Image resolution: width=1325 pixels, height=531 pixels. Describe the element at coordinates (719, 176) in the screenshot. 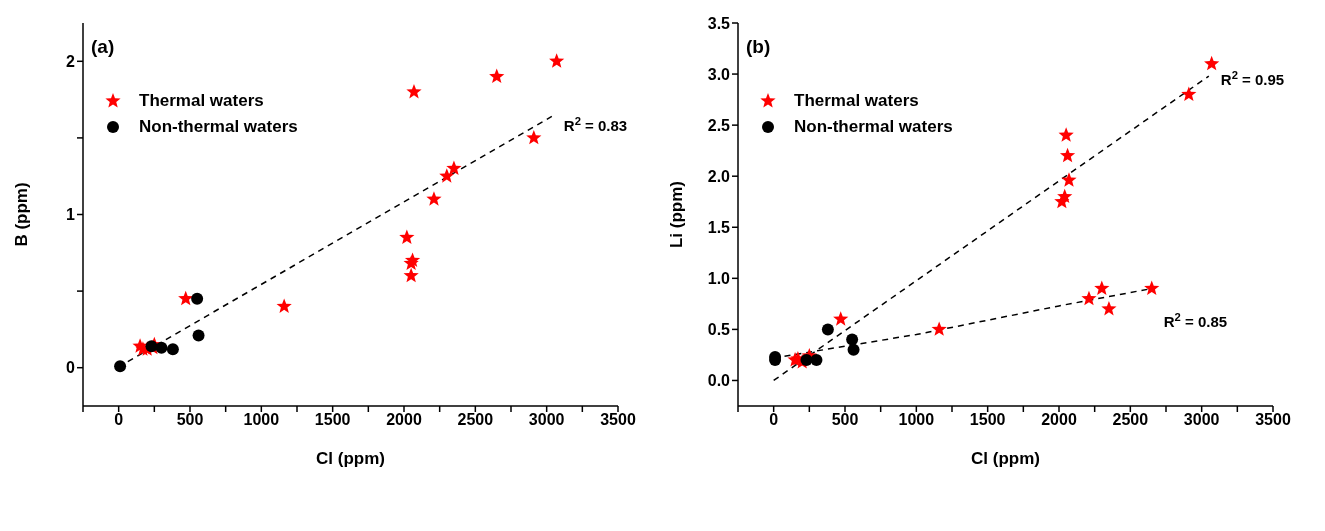

I see `y-tick-label: 2.0` at that location.